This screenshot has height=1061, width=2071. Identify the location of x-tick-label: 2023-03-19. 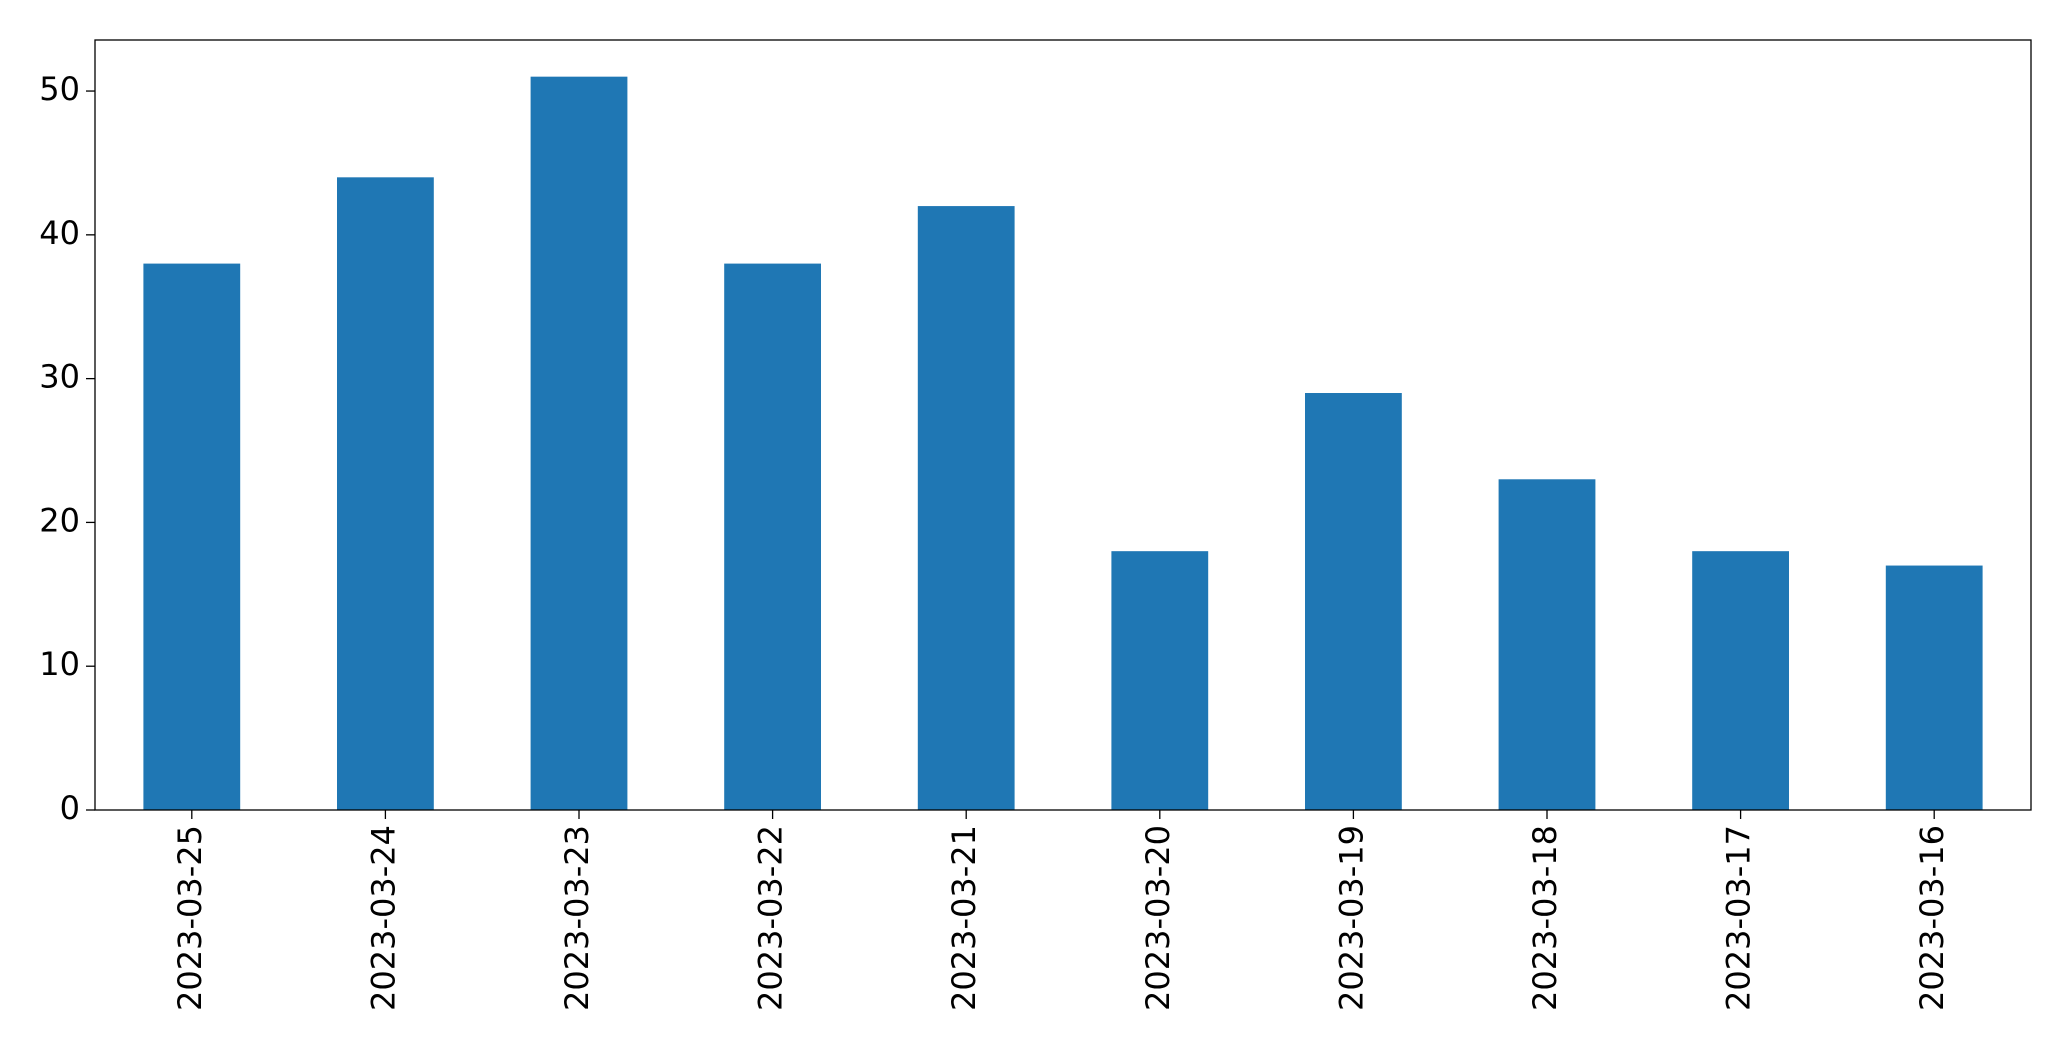
(1351, 918).